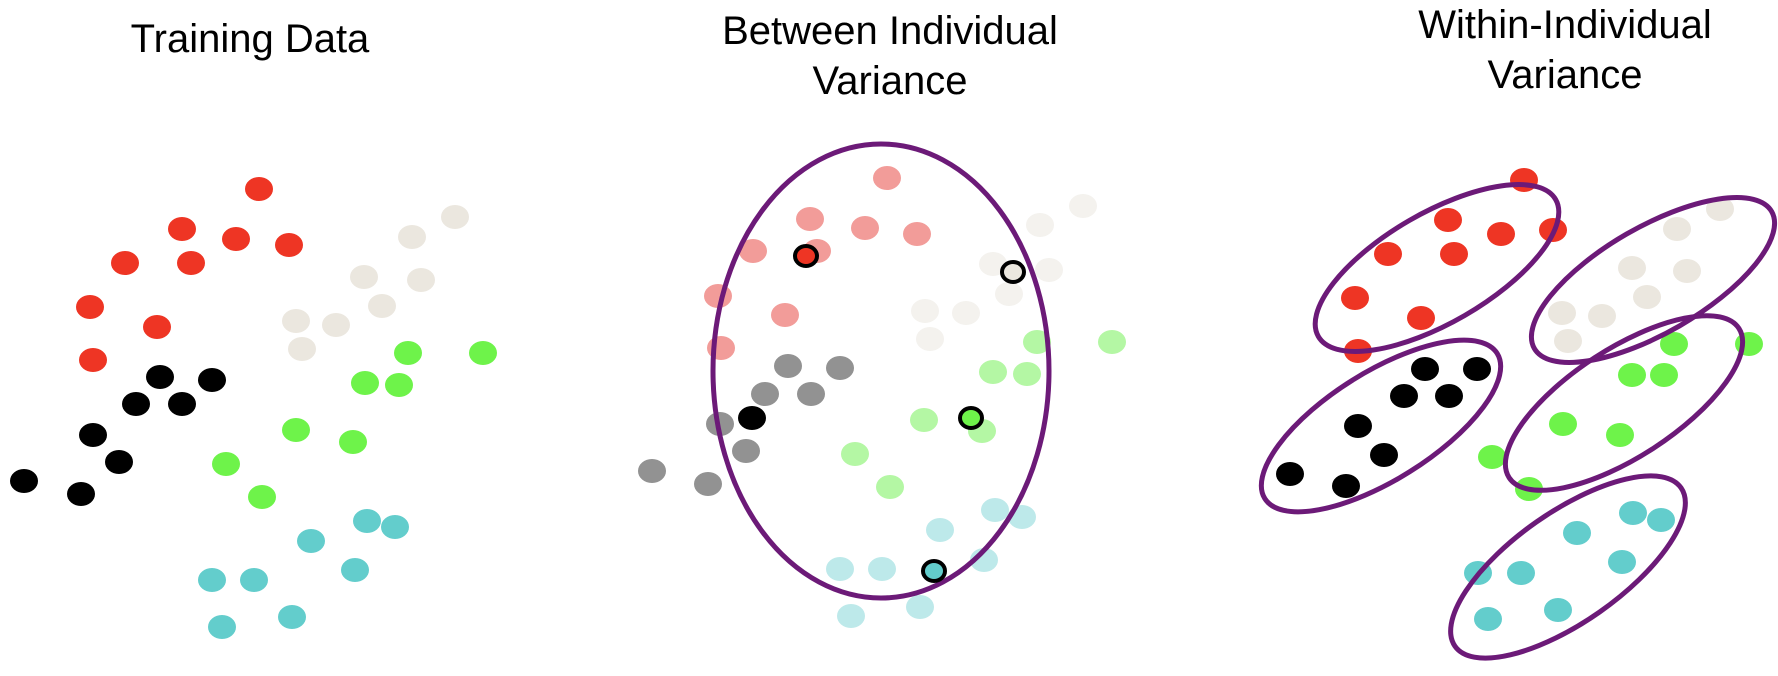  What do you see at coordinates (1565, 50) in the screenshot?
I see `title-within-individual-variance: Within-Individual Variance` at bounding box center [1565, 50].